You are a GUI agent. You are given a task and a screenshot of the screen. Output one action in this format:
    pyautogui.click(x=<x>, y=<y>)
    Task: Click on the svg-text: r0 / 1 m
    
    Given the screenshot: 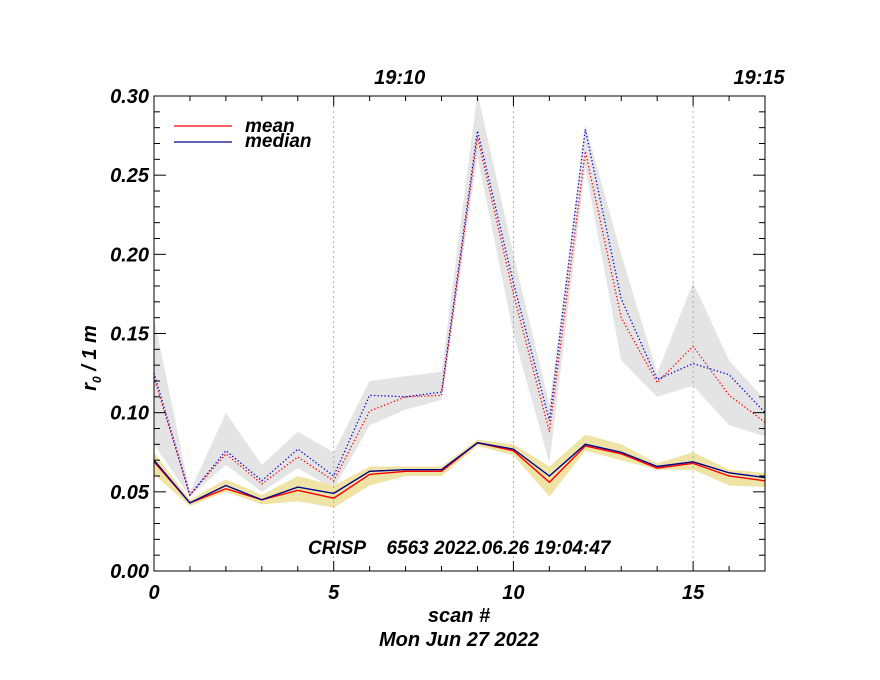 What is the action you would take?
    pyautogui.click(x=91, y=358)
    